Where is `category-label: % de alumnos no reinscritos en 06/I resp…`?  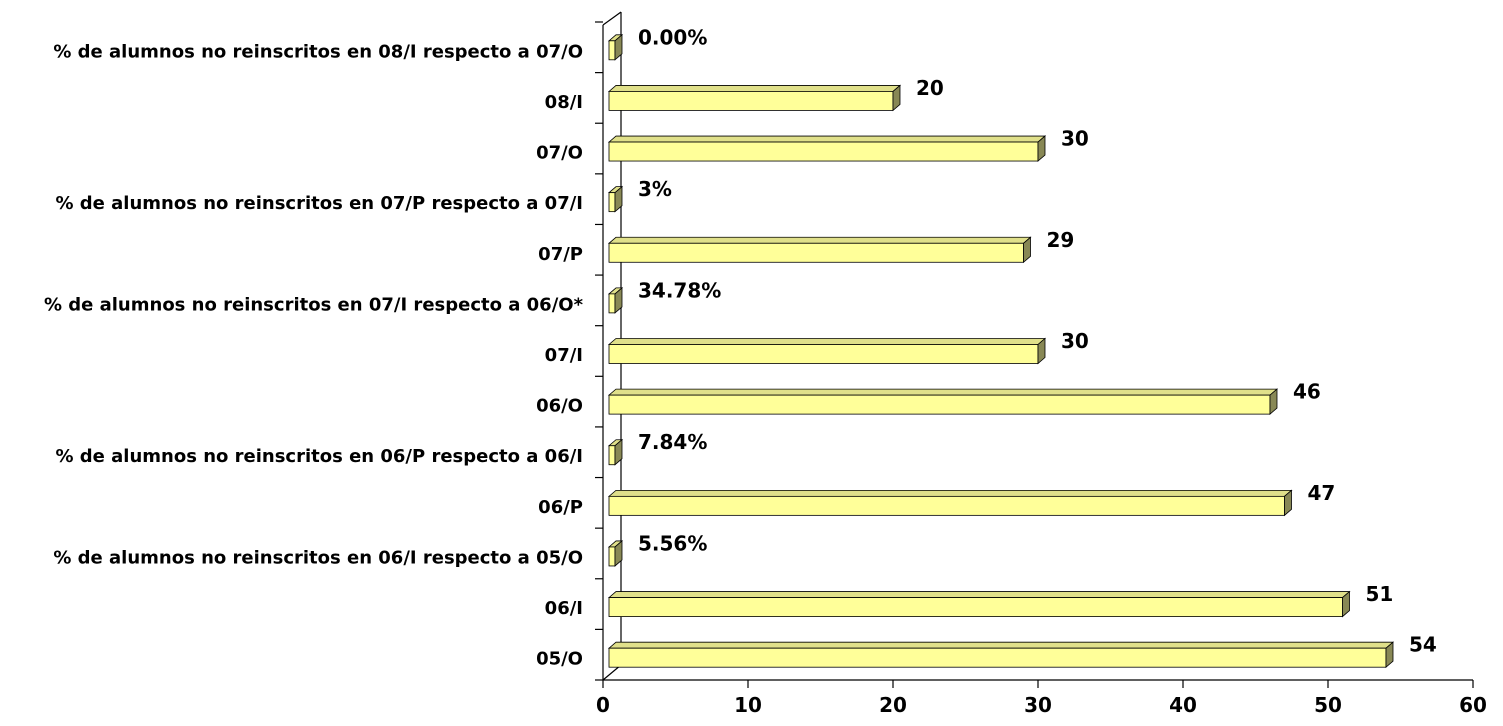
category-label: % de alumnos no reinscritos en 06/I resp… is located at coordinates (318, 557).